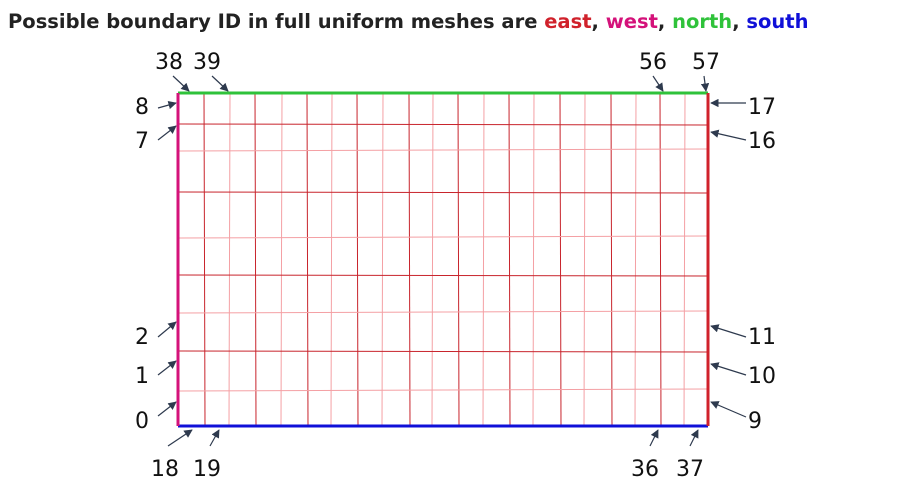 This screenshot has height=495, width=902. I want to click on label-18: 18, so click(165, 469).